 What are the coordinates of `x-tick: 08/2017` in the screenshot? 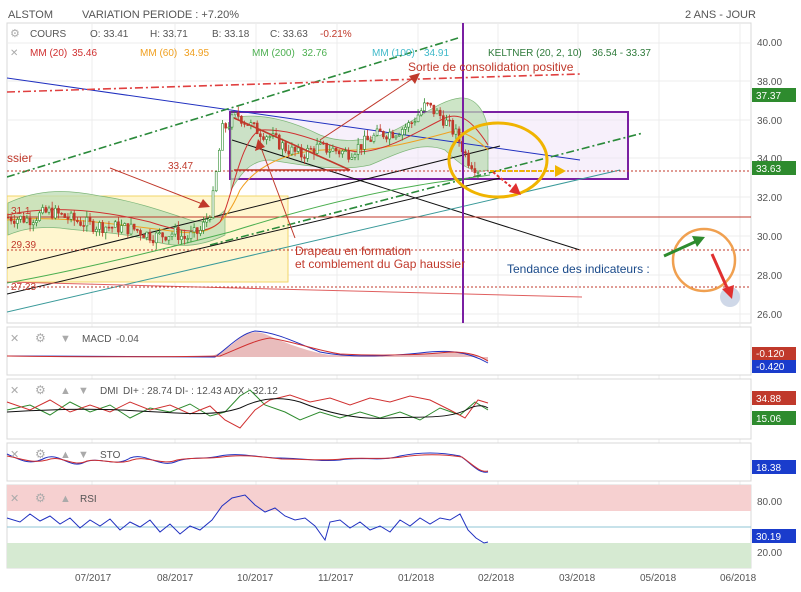 It's located at (175, 578).